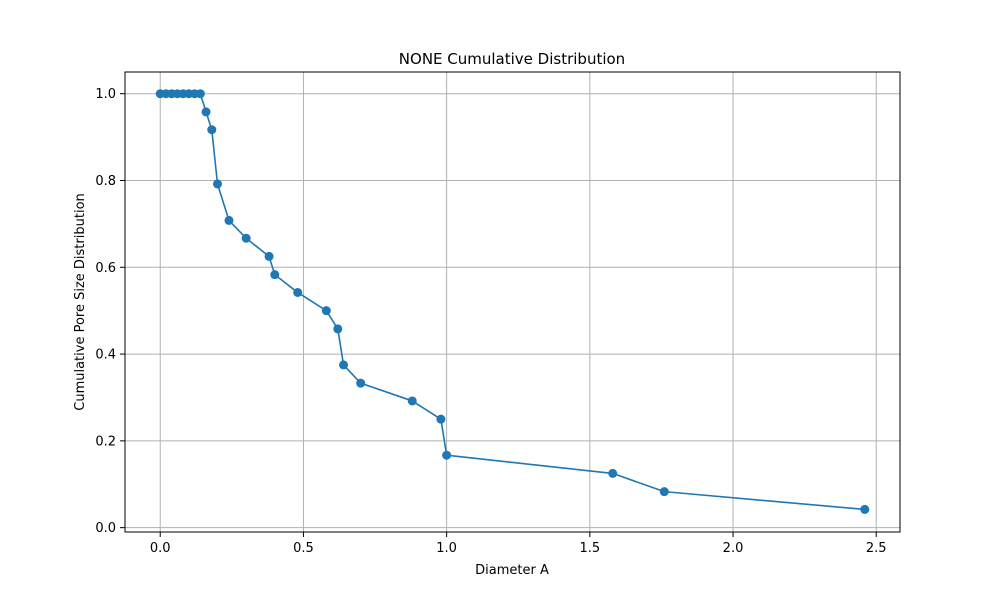 This screenshot has width=1000, height=600. What do you see at coordinates (105, 94) in the screenshot?
I see `y-tick-label: 1.0` at bounding box center [105, 94].